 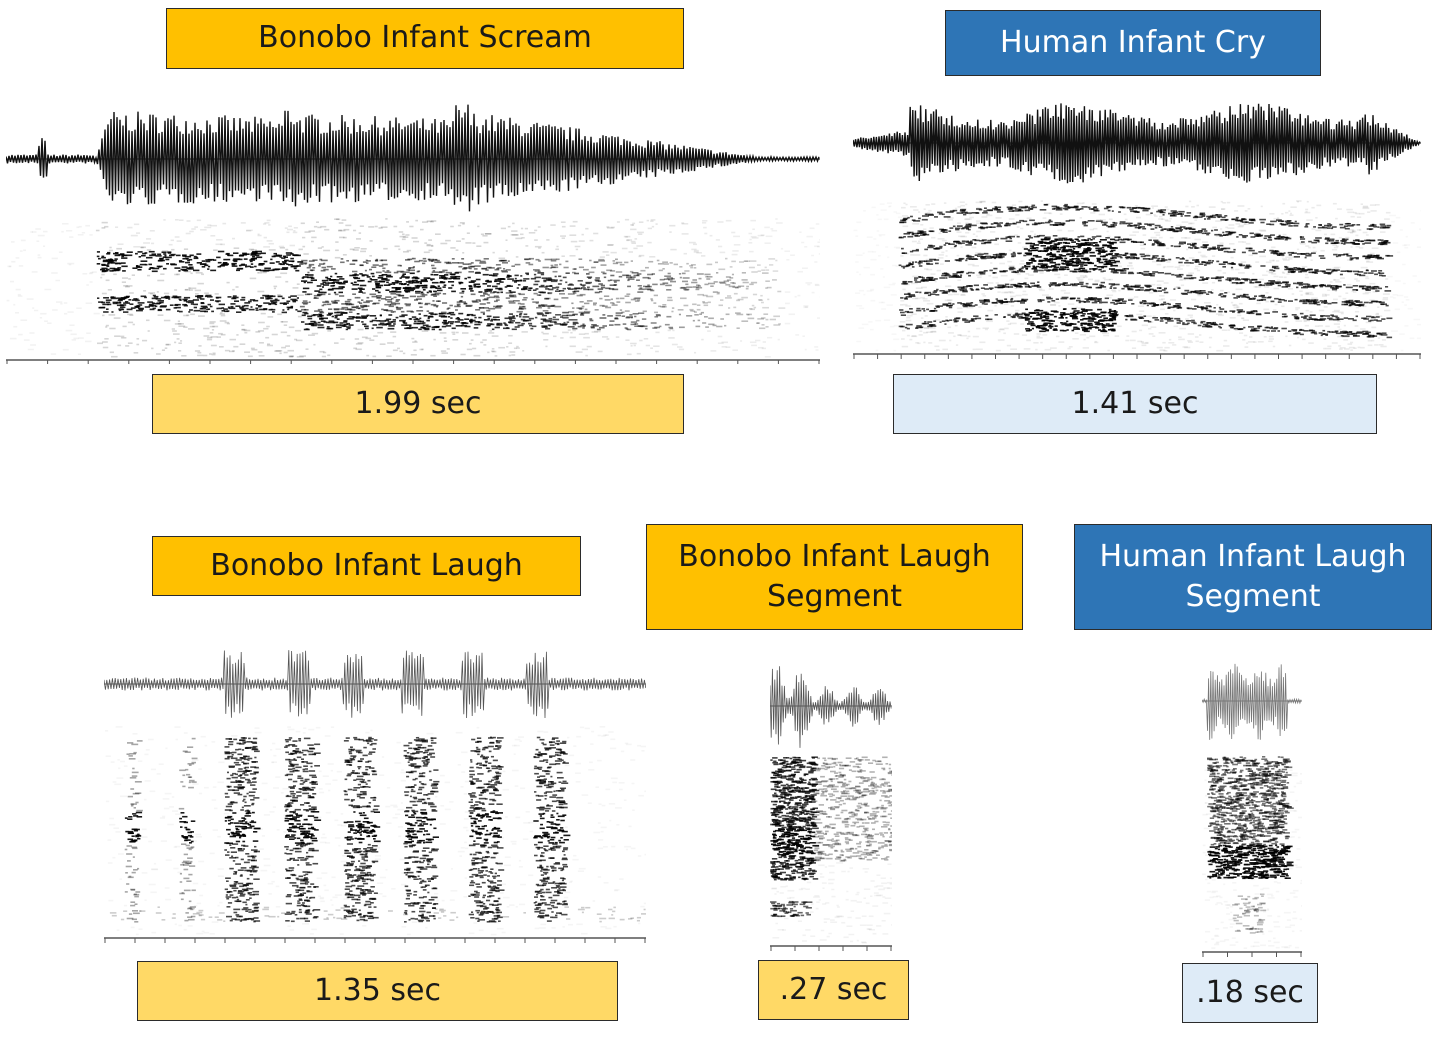 What do you see at coordinates (366, 566) in the screenshot?
I see `bonobo-laugh-title: Bonobo Infant Laugh` at bounding box center [366, 566].